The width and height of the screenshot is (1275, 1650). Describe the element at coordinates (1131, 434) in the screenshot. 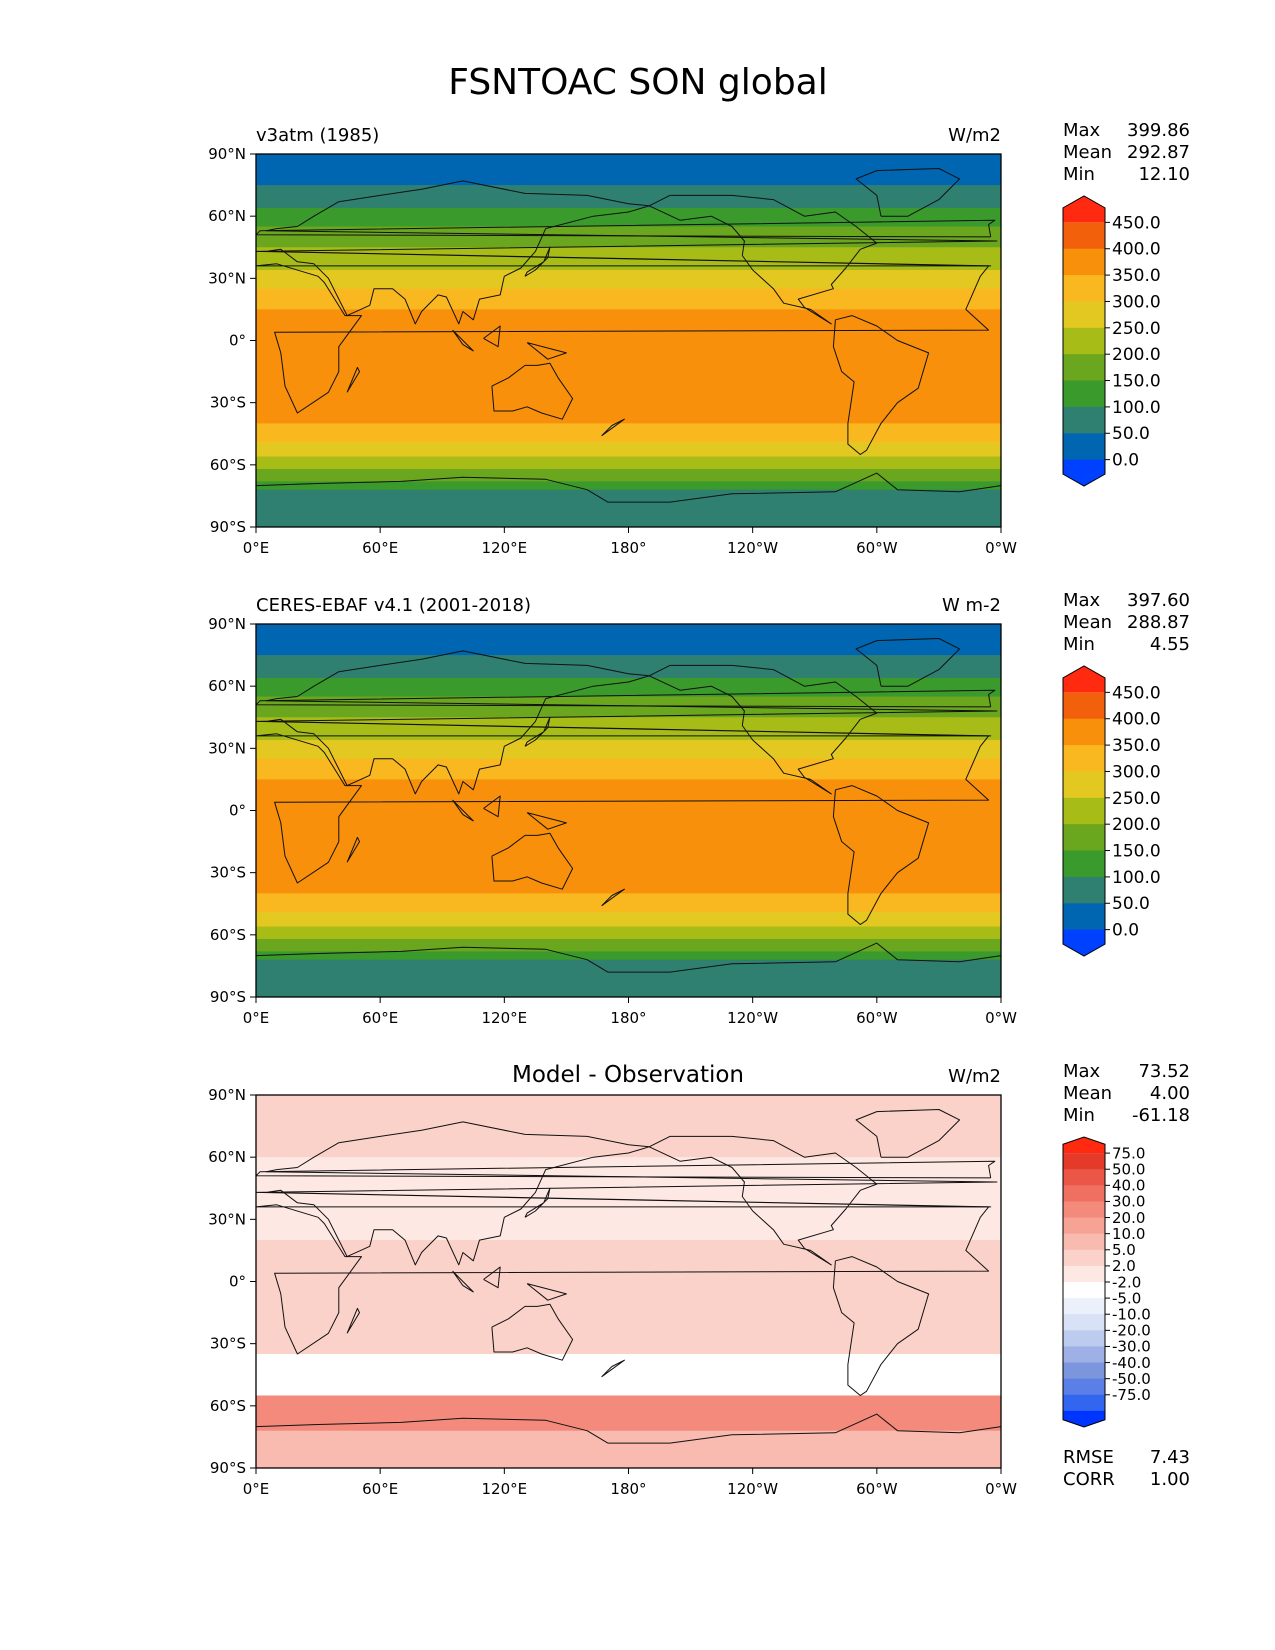

I see `colorbar-label: 50.0` at that location.